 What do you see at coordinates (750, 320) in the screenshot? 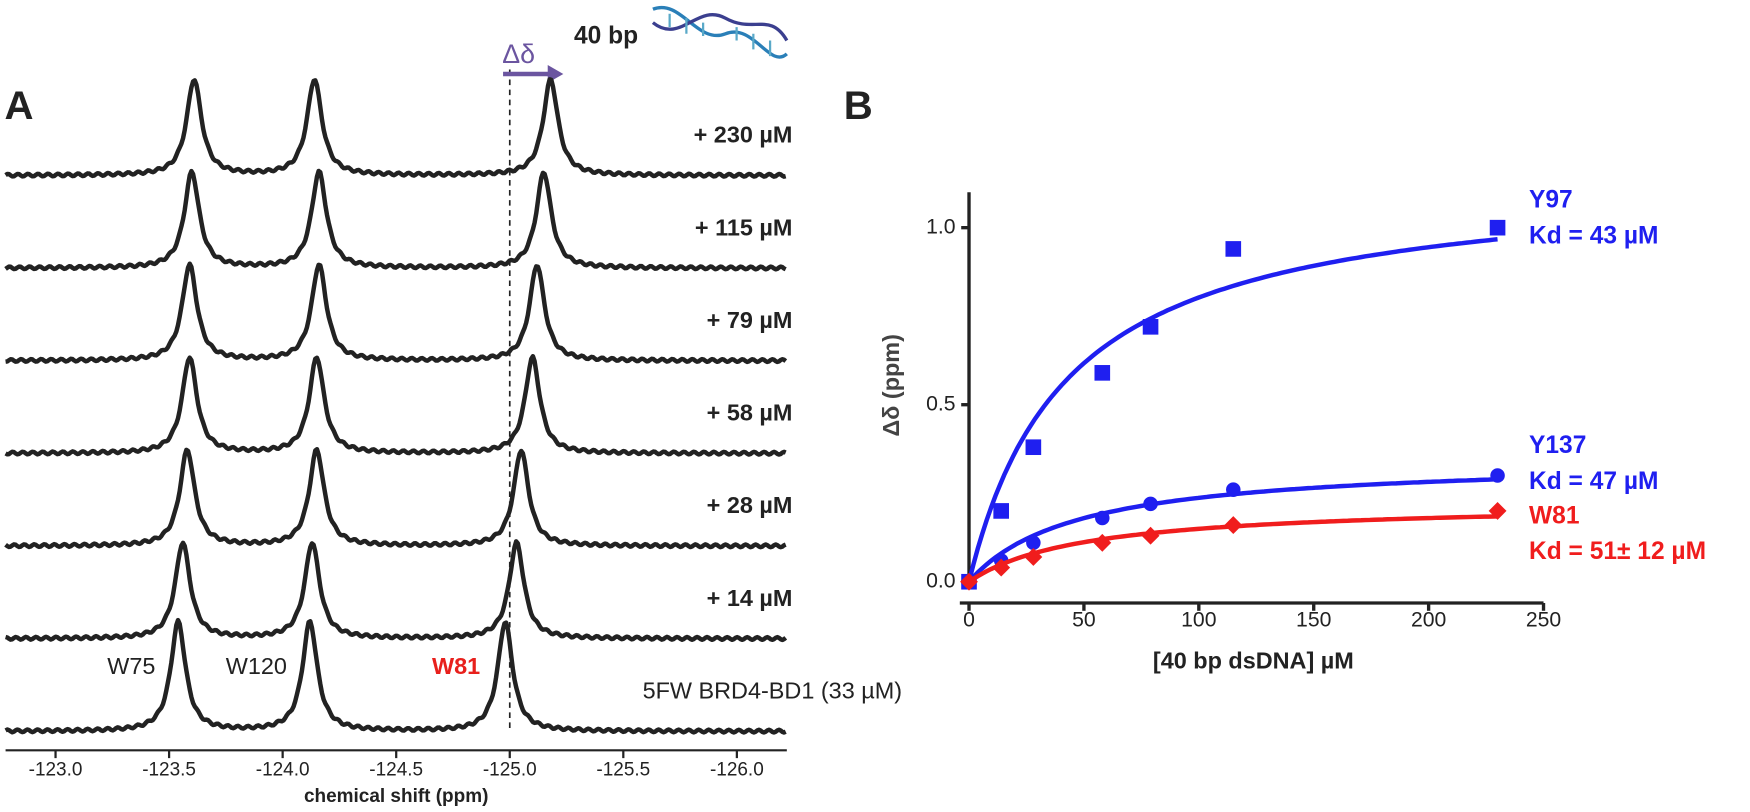
I see `trace-label: + 79 µM` at bounding box center [750, 320].